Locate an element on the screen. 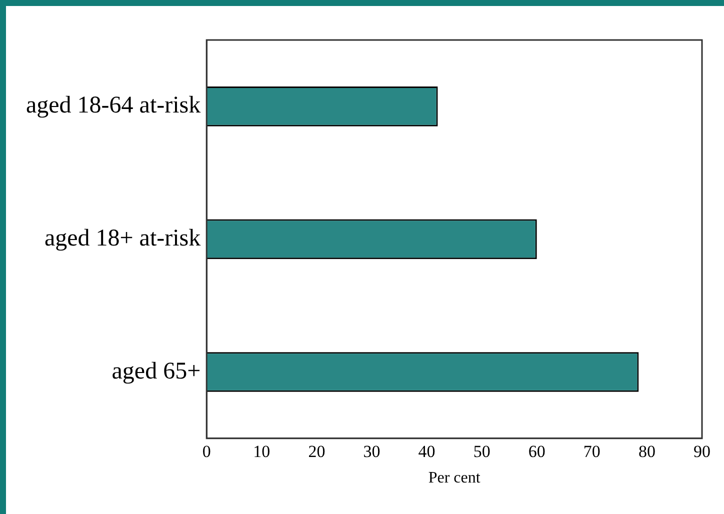 Image resolution: width=724 pixels, height=514 pixels. x-tick-label: 60 is located at coordinates (537, 452).